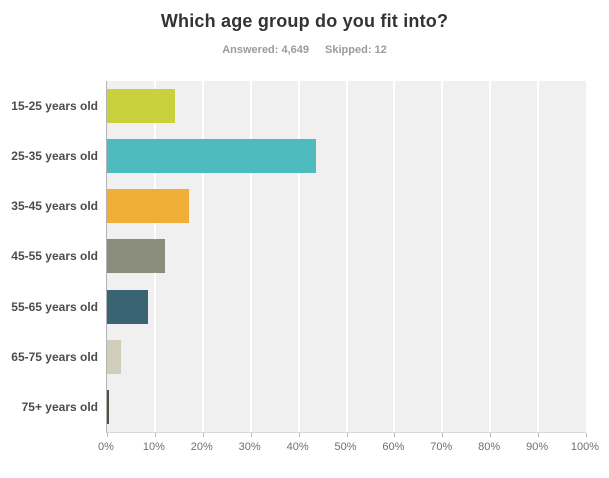  What do you see at coordinates (489, 447) in the screenshot?
I see `x-tick-label: 80%` at bounding box center [489, 447].